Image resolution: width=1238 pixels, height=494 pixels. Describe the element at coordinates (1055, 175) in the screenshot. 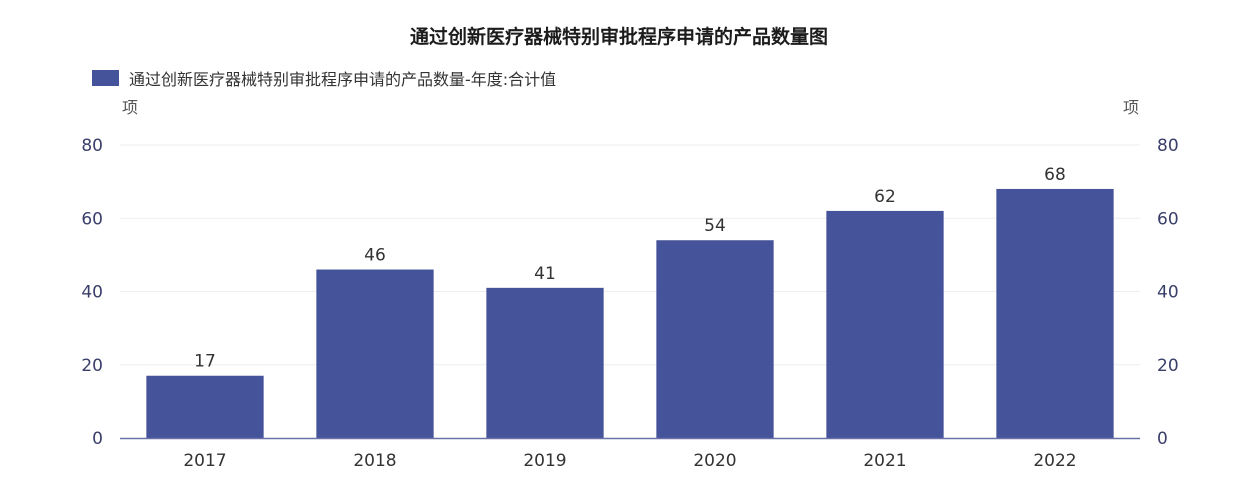

I see `data-label-2022: 68` at that location.